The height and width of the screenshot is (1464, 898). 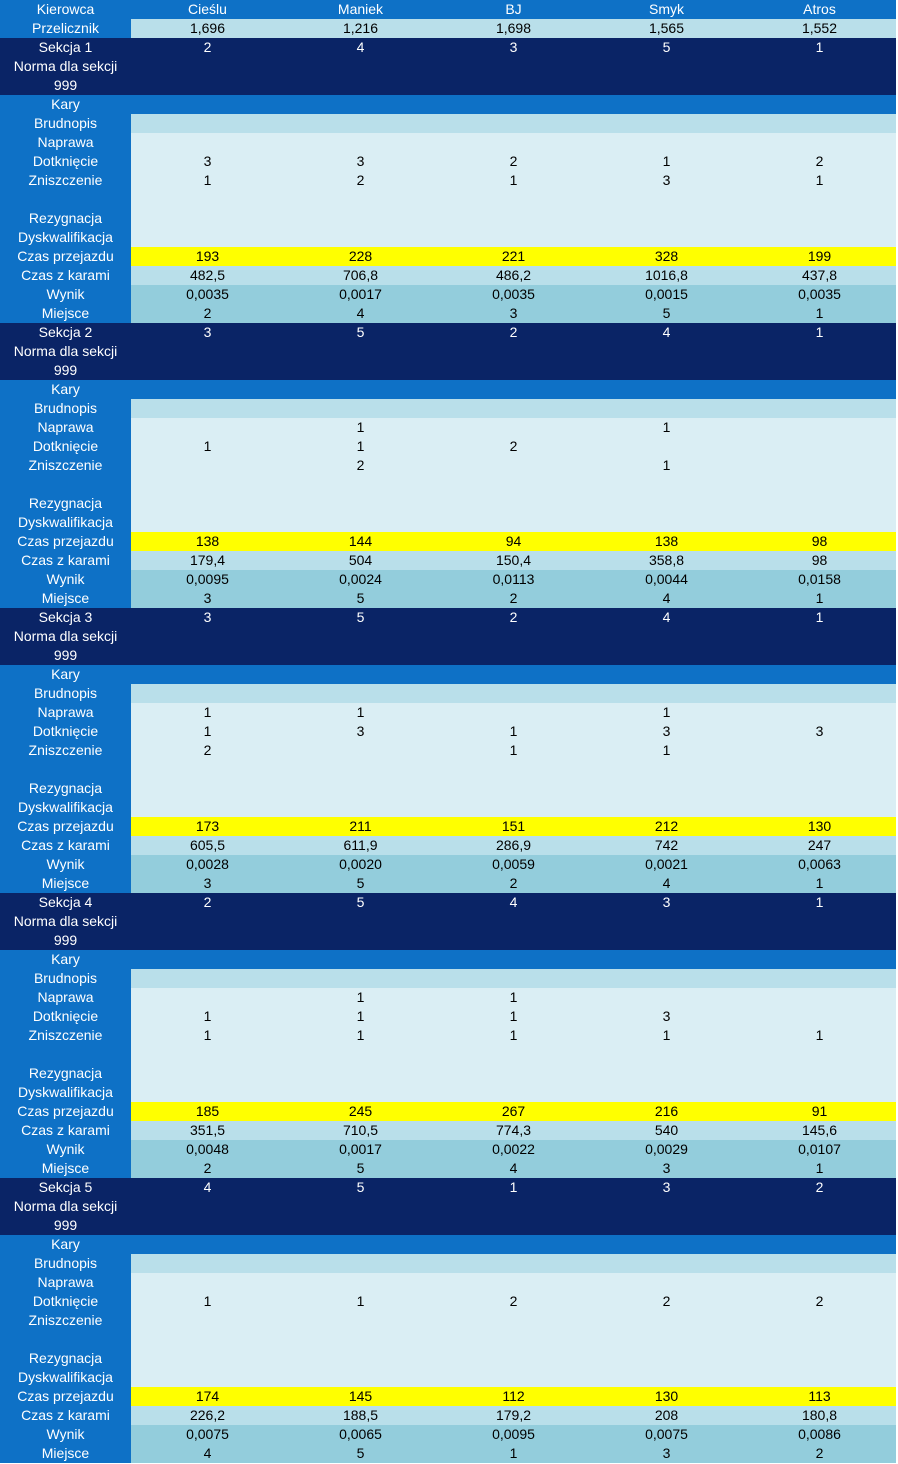 I want to click on wynik-value: 0,0065, so click(x=360, y=1434).